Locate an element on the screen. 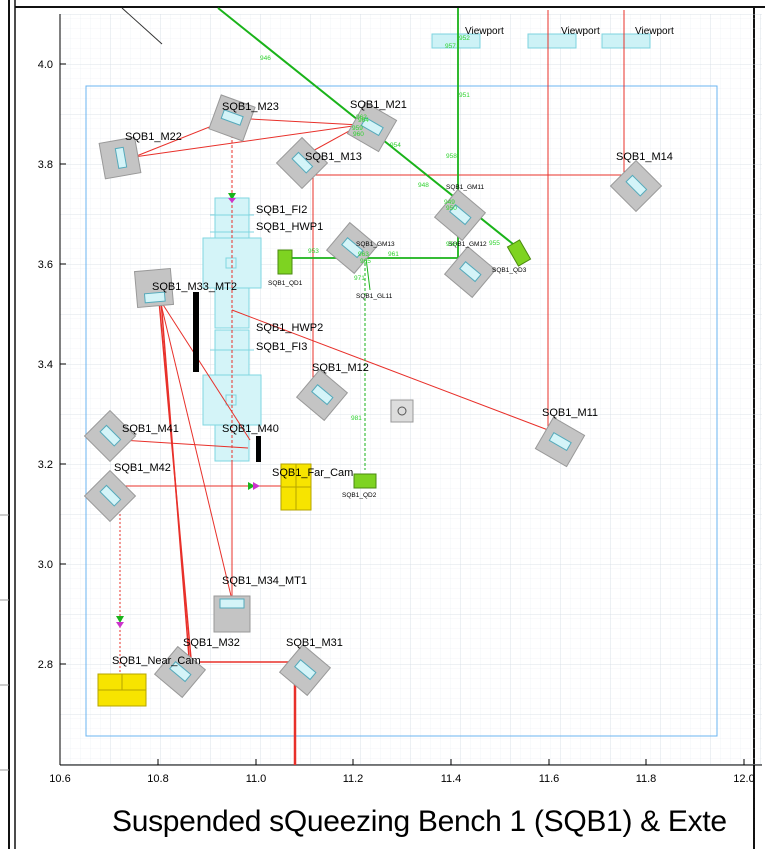  x-tick-label: 10.6 is located at coordinates (59, 779).